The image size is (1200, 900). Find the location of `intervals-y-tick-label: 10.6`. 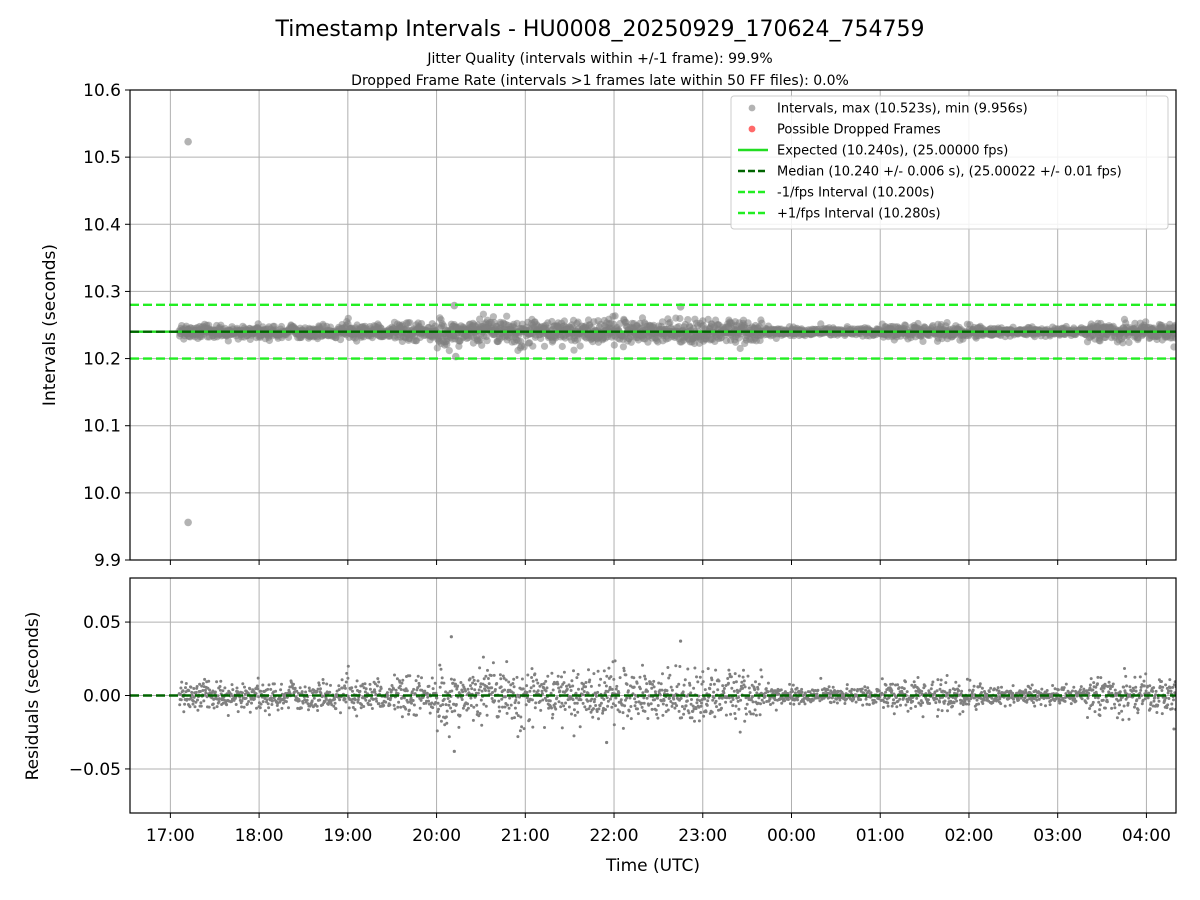

intervals-y-tick-label: 10.6 is located at coordinates (102, 91).